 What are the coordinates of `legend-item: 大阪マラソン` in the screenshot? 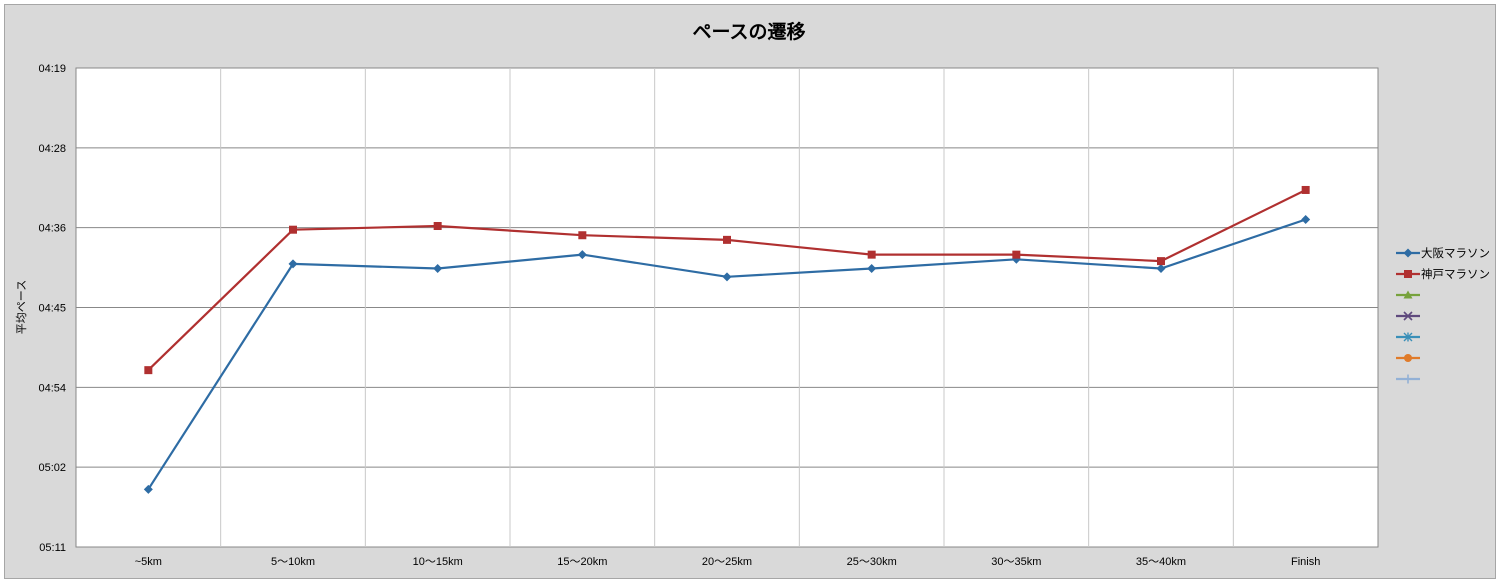 It's located at (1443, 253).